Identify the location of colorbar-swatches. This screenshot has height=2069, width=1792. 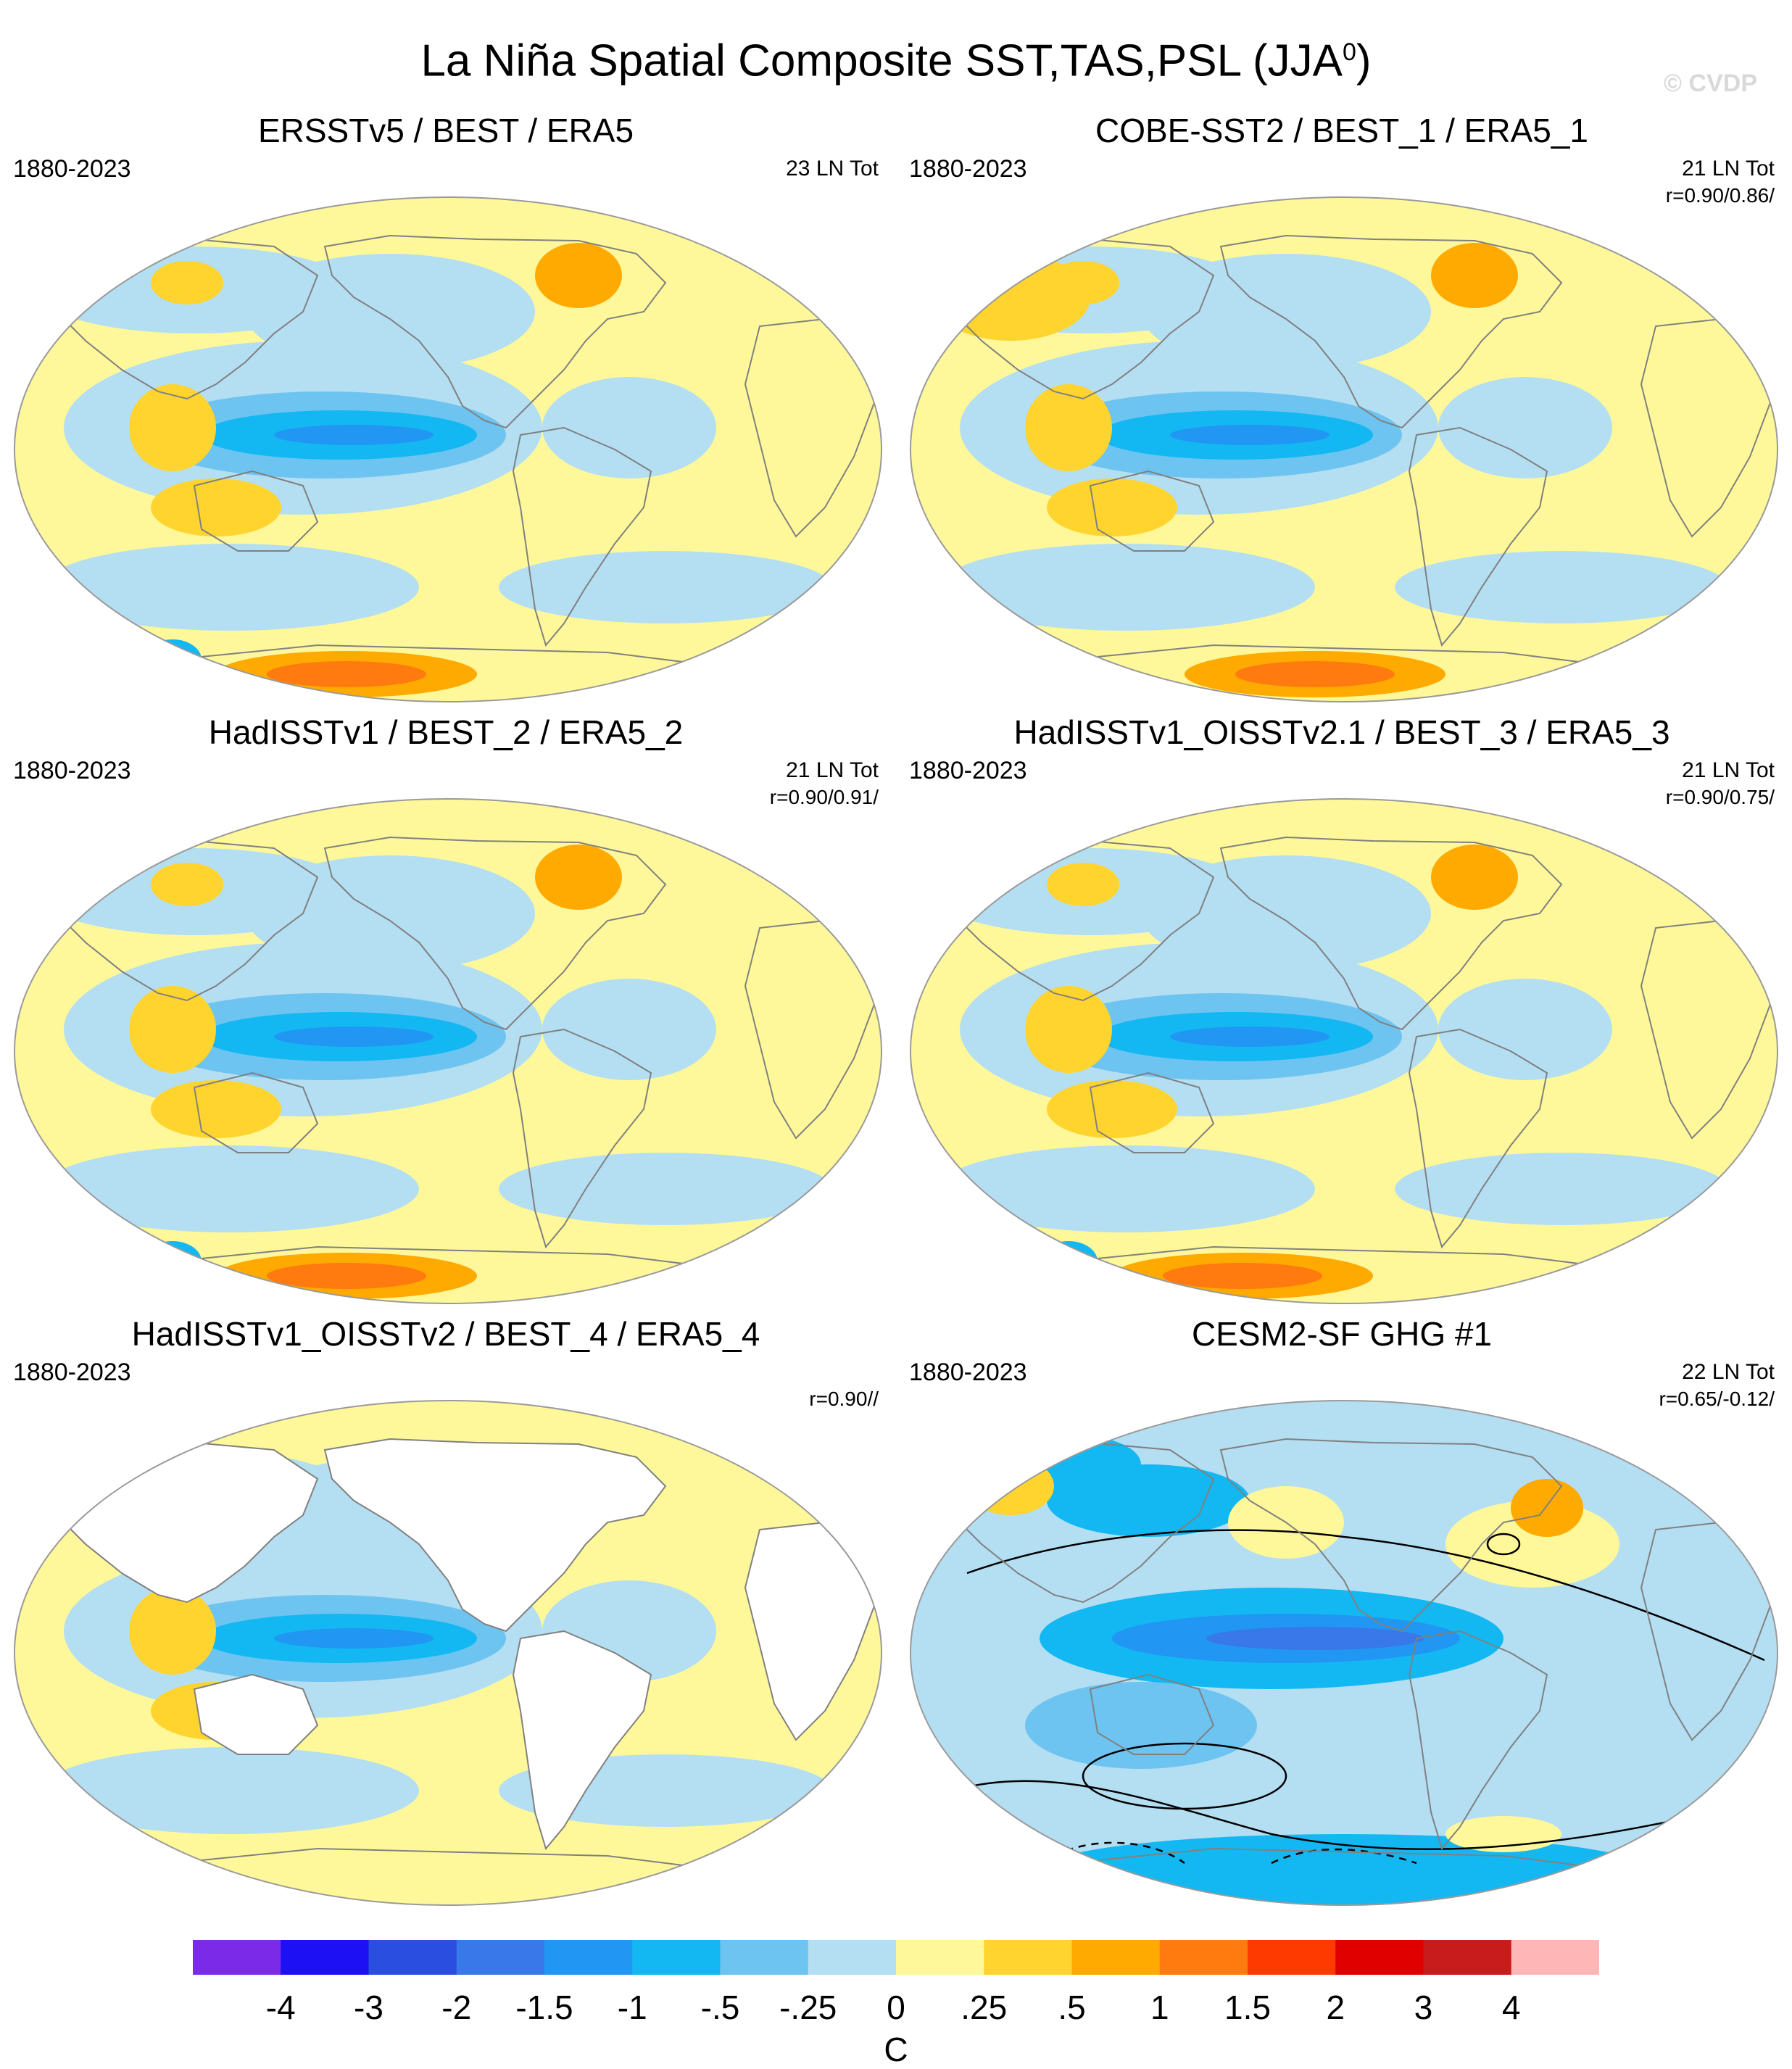
(897, 1957).